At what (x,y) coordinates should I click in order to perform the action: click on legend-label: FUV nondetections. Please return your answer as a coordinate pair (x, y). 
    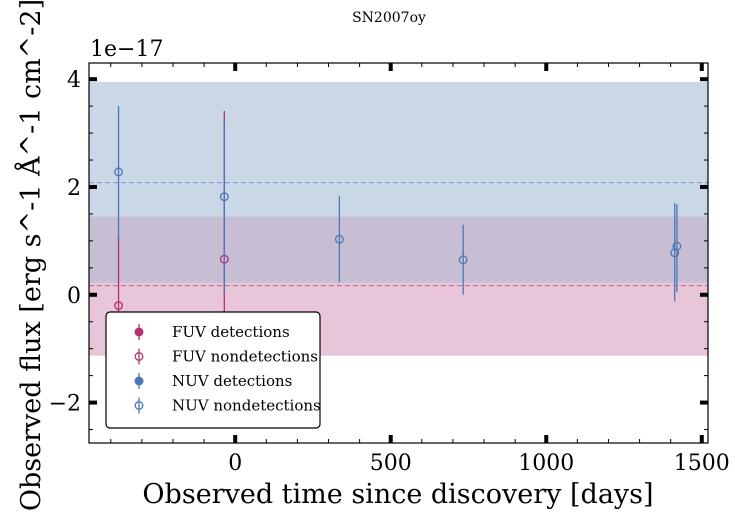
    Looking at the image, I should click on (245, 357).